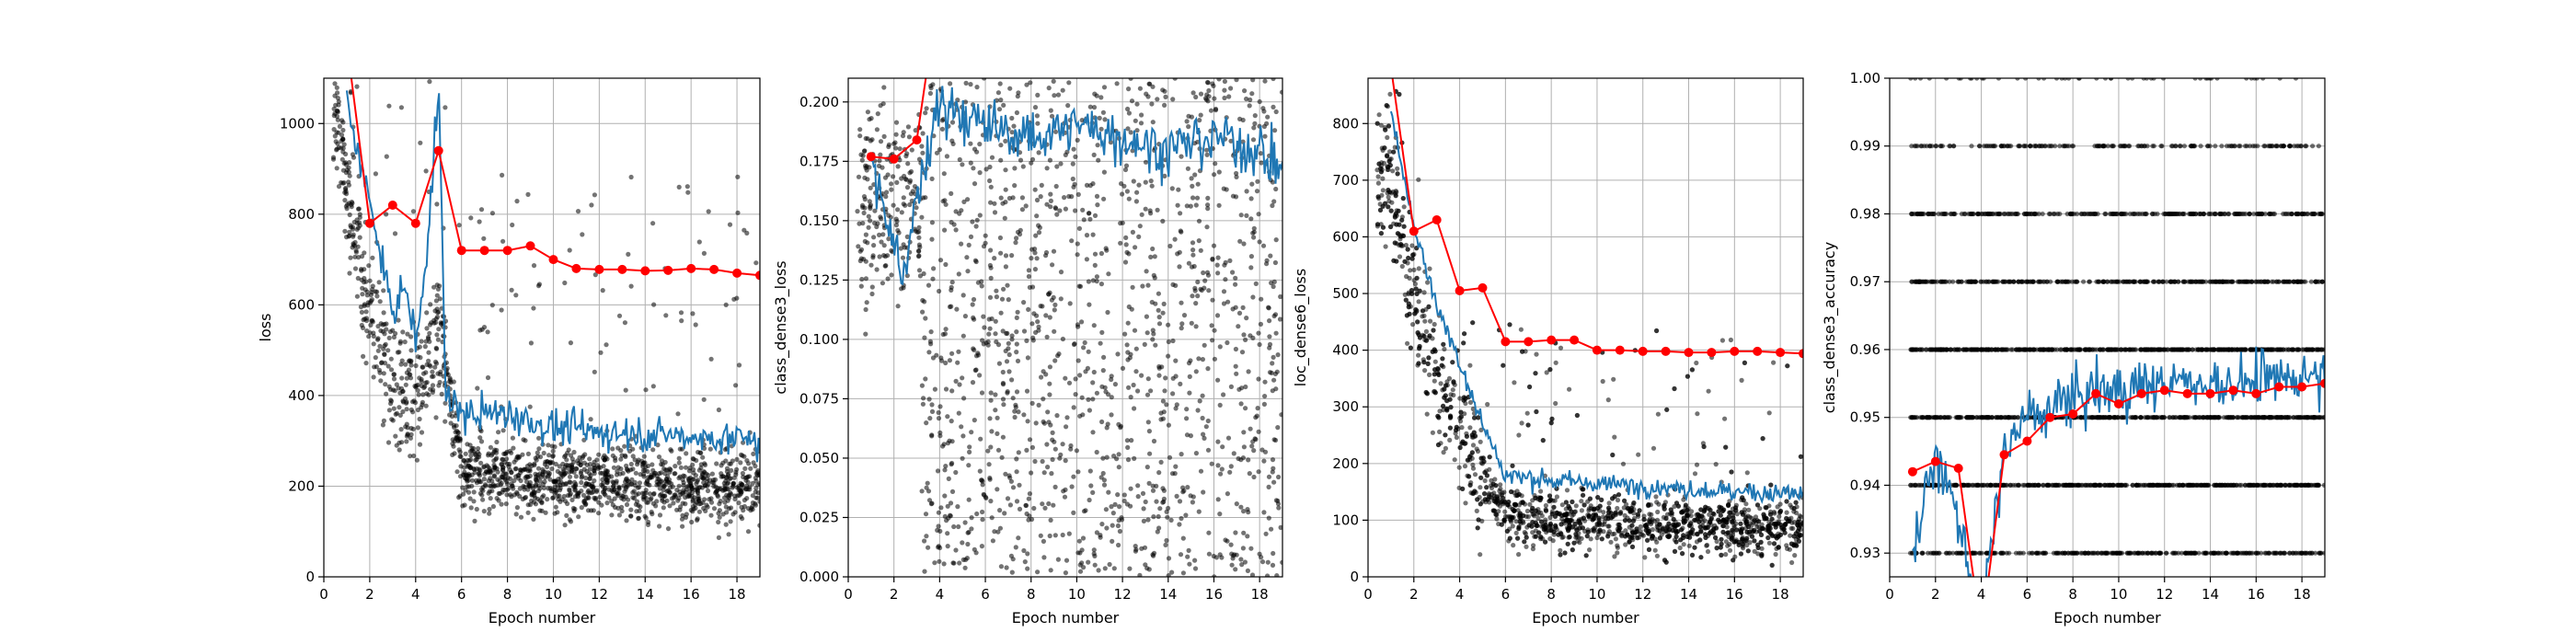  Describe the element at coordinates (297, 123) in the screenshot. I see `y-tick-label: 1000` at that location.